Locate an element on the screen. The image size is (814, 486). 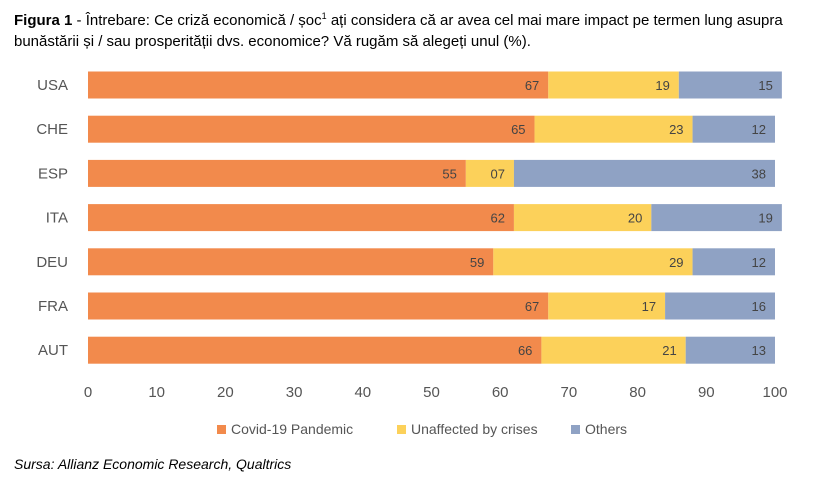
legend-swatch-covid-19-pandemic is located at coordinates (221, 429).